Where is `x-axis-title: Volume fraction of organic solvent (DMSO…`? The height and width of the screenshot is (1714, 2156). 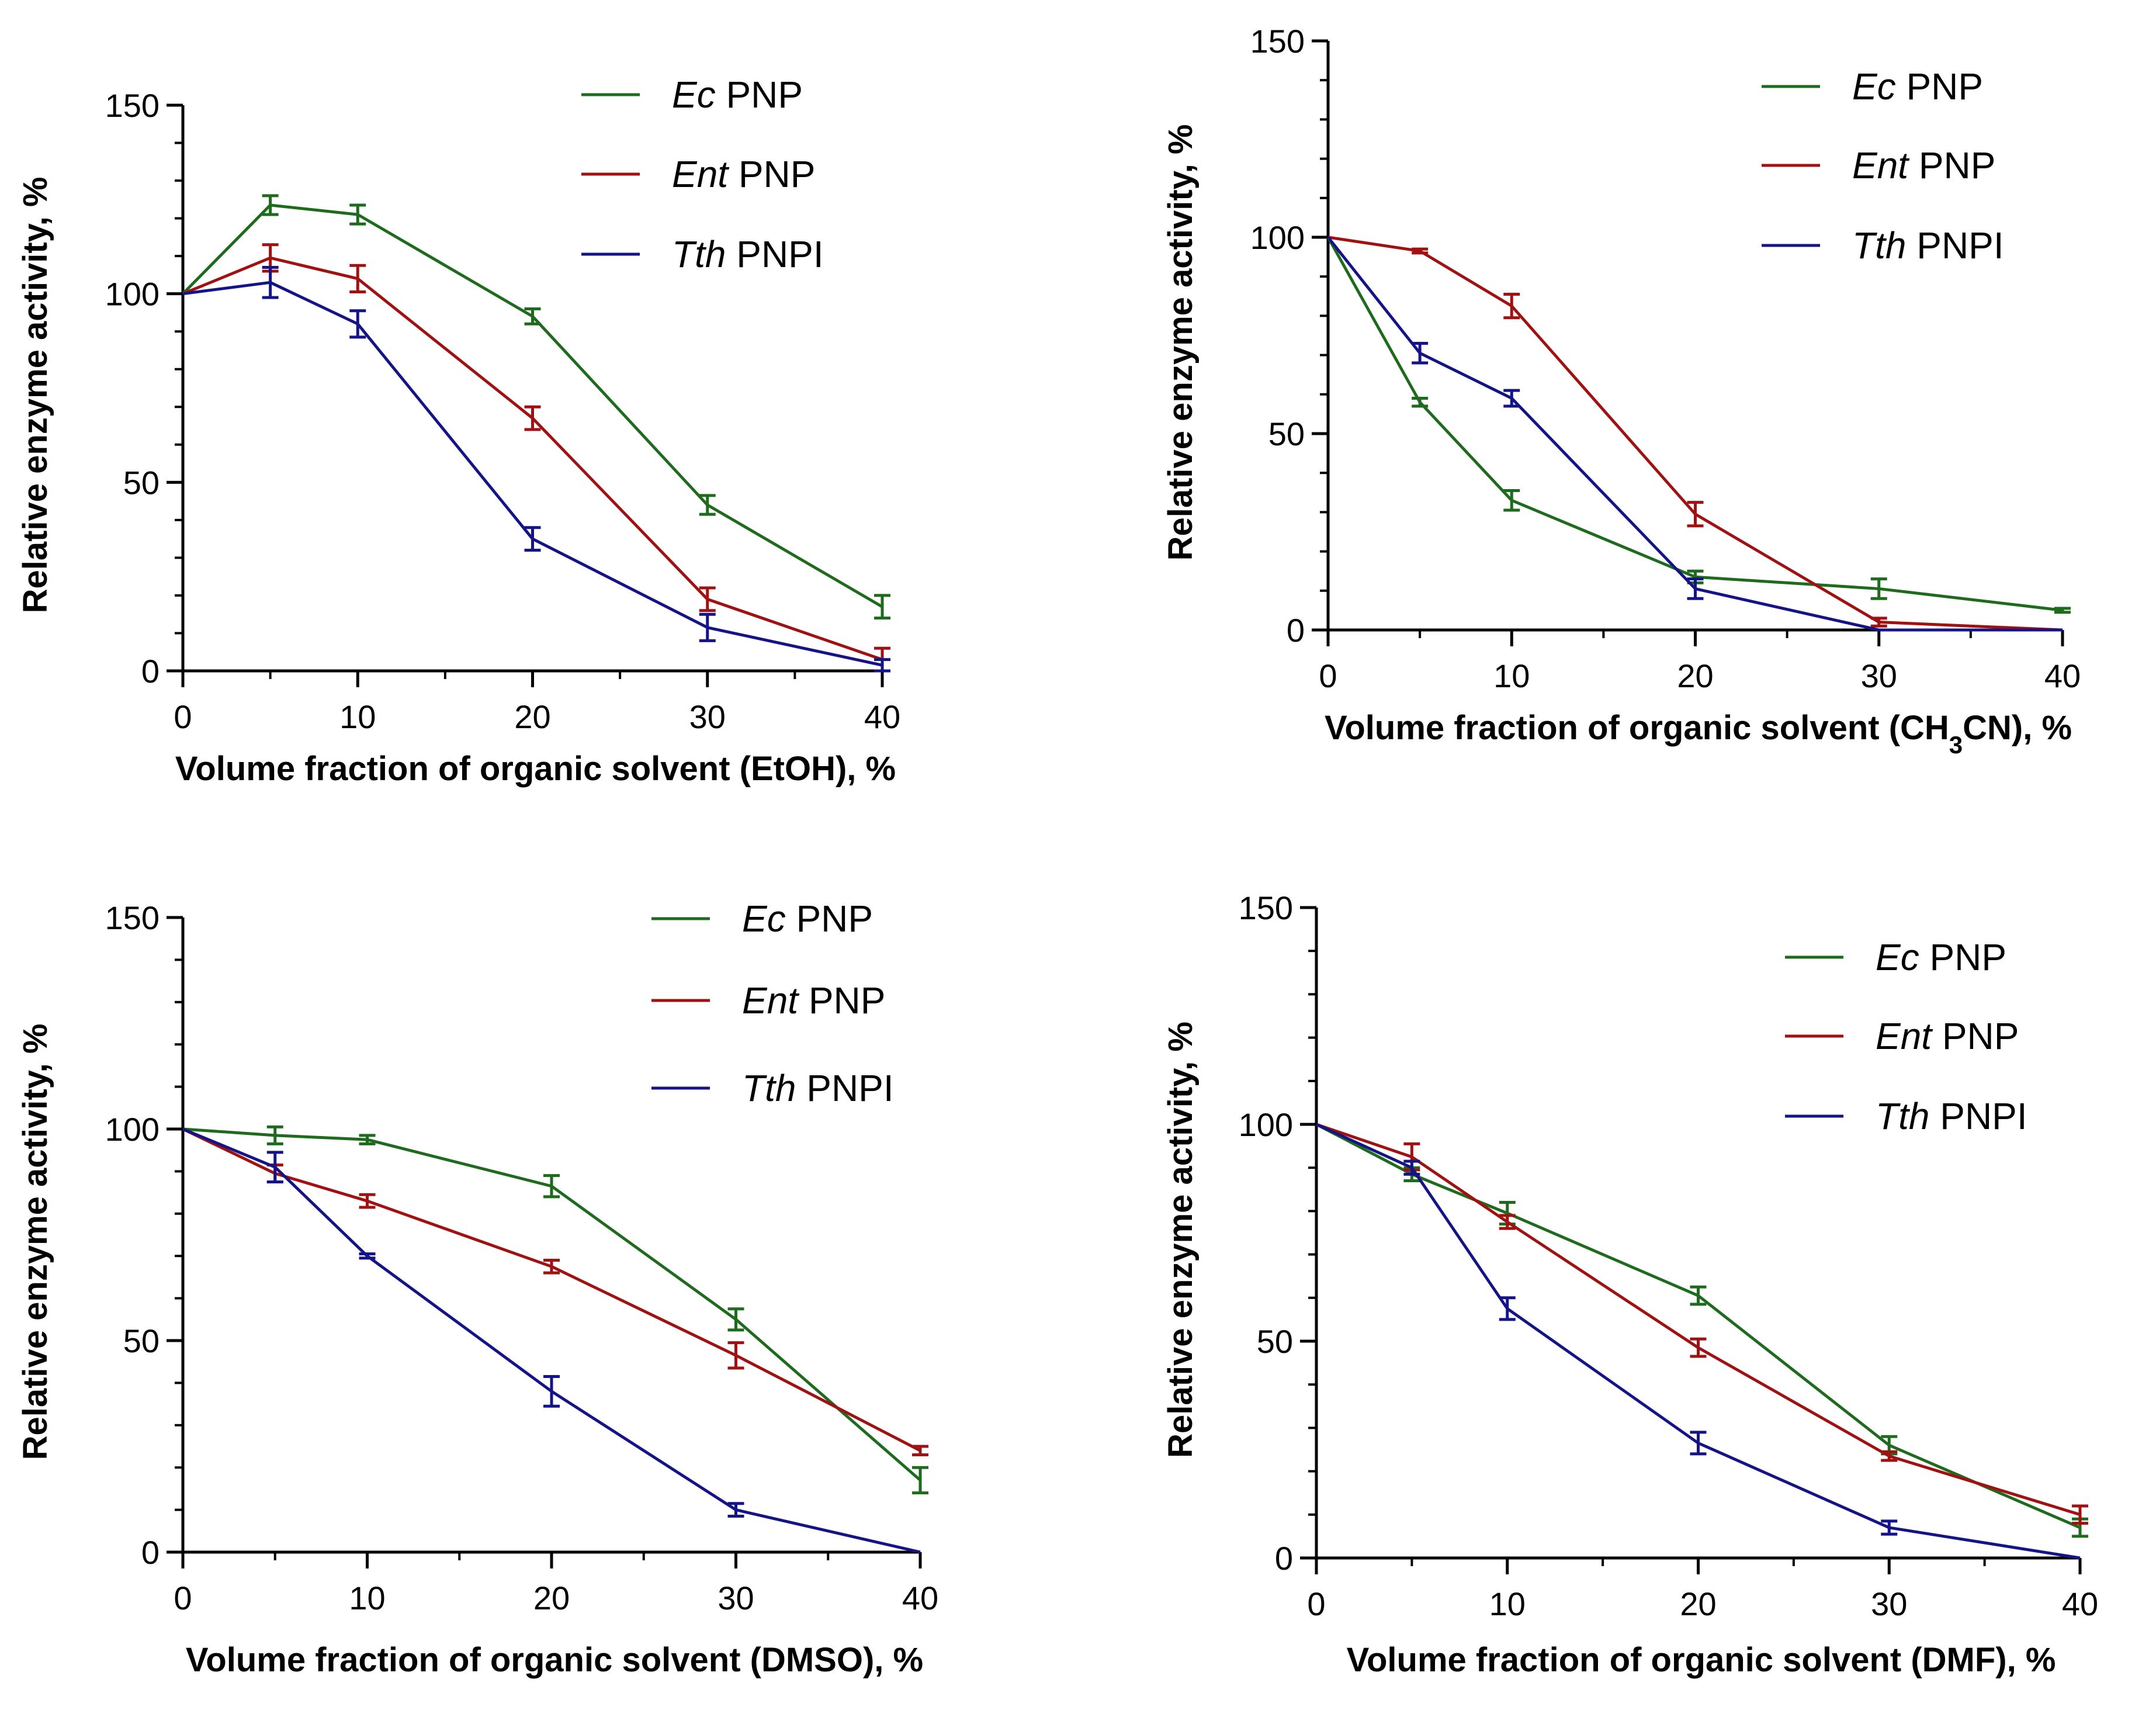
x-axis-title: Volume fraction of organic solvent (DMSO… is located at coordinates (554, 1660).